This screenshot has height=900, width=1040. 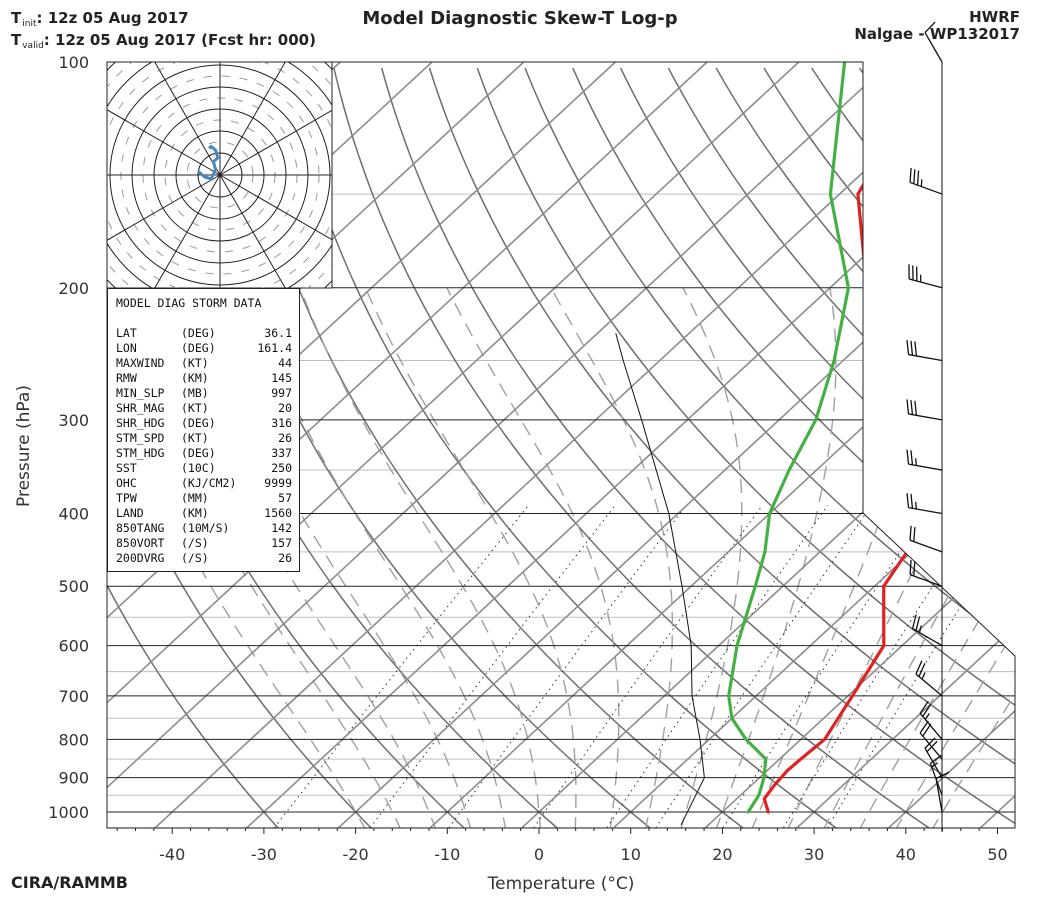 I want to click on storm-table-value: 250, so click(x=281, y=468).